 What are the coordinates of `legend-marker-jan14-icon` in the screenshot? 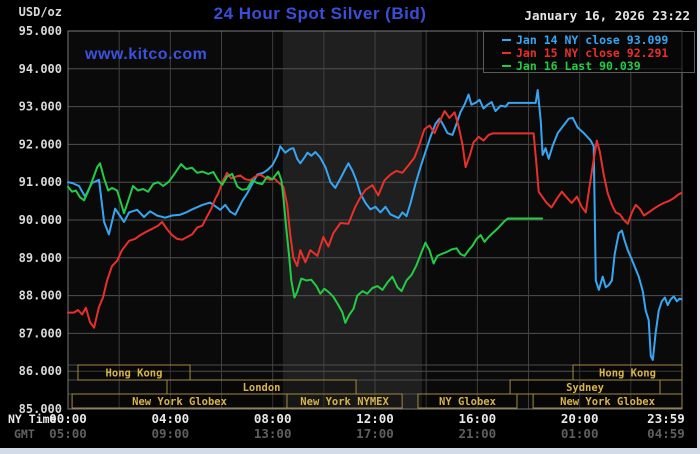 It's located at (506, 39).